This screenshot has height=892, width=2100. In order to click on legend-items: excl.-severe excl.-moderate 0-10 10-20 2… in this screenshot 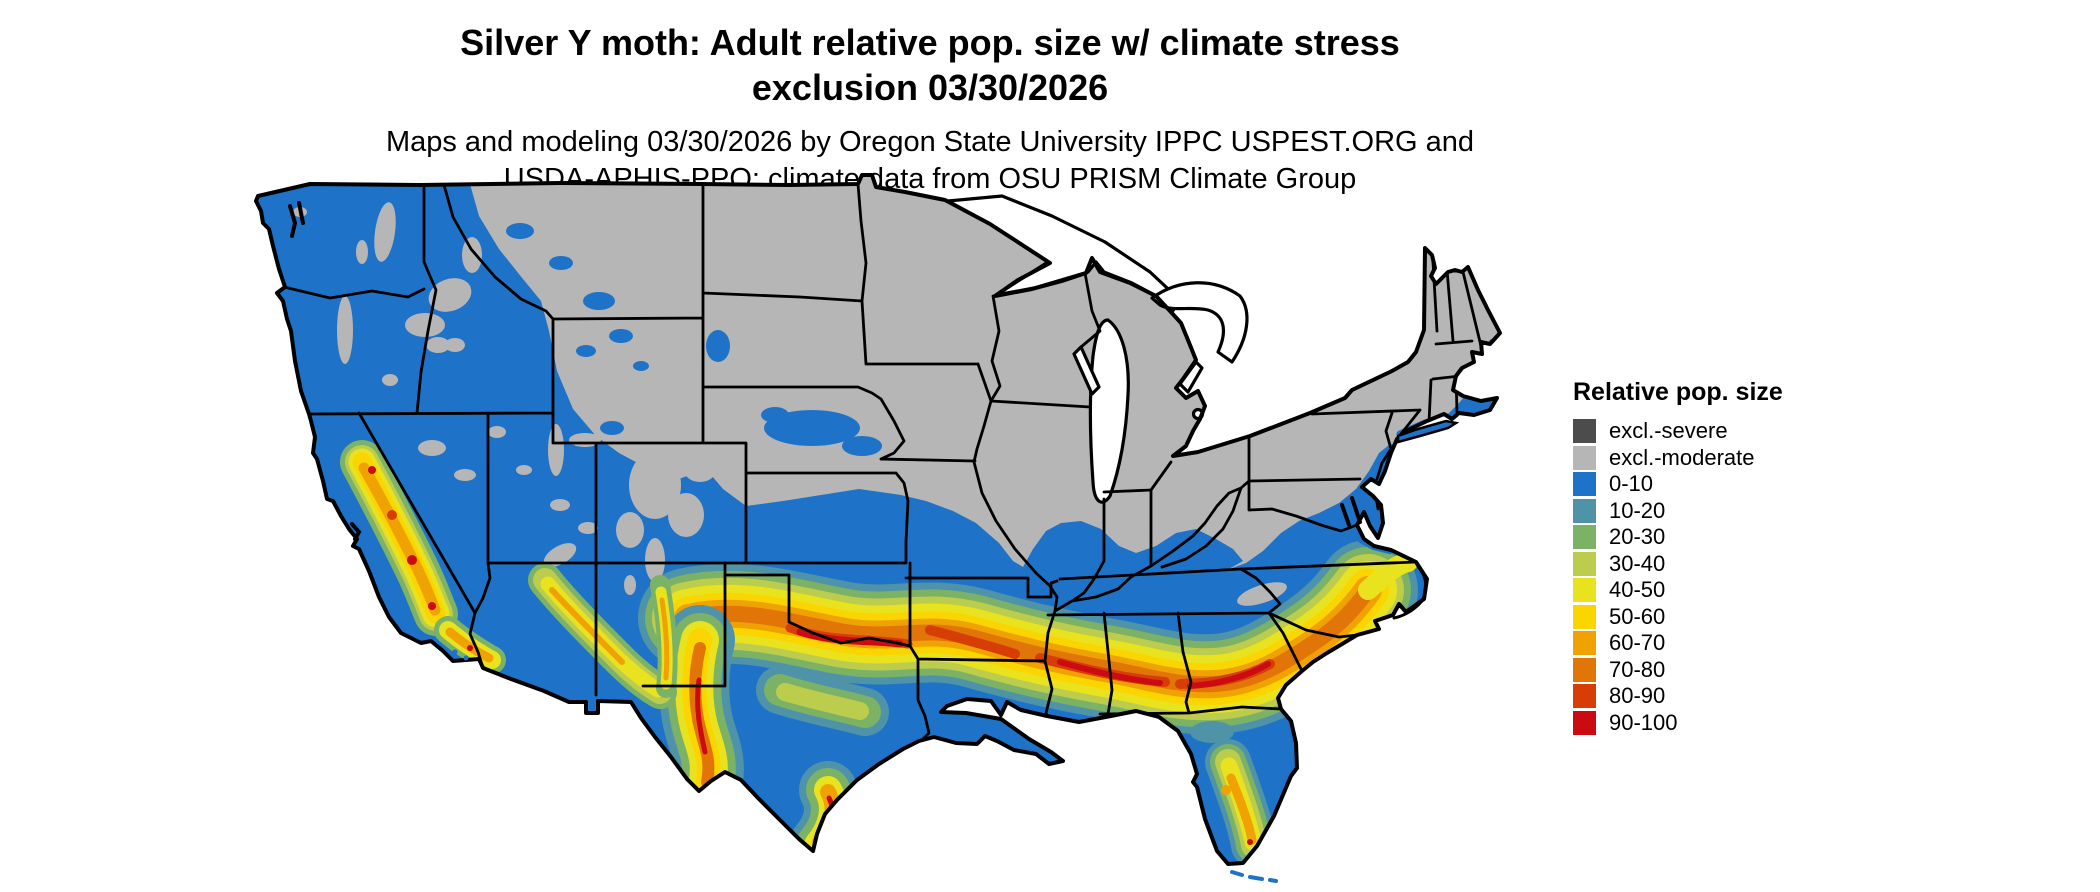, I will do `click(1678, 577)`.